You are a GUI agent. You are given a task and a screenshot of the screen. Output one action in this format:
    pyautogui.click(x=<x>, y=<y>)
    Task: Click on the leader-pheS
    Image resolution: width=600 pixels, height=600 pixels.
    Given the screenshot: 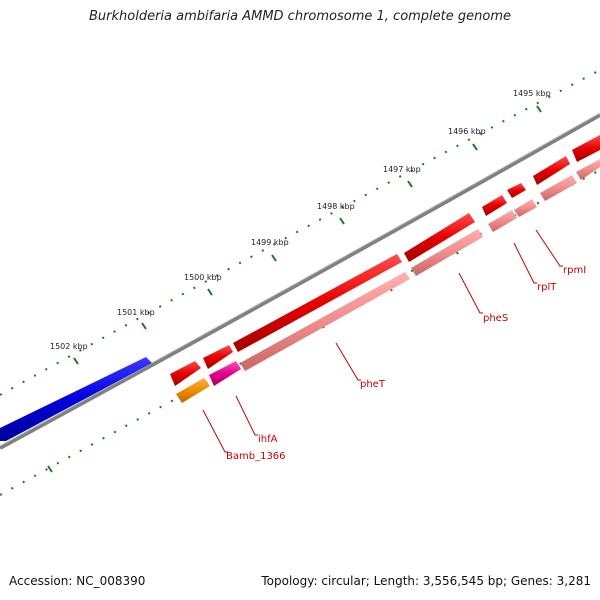 What is the action you would take?
    pyautogui.click(x=470, y=293)
    